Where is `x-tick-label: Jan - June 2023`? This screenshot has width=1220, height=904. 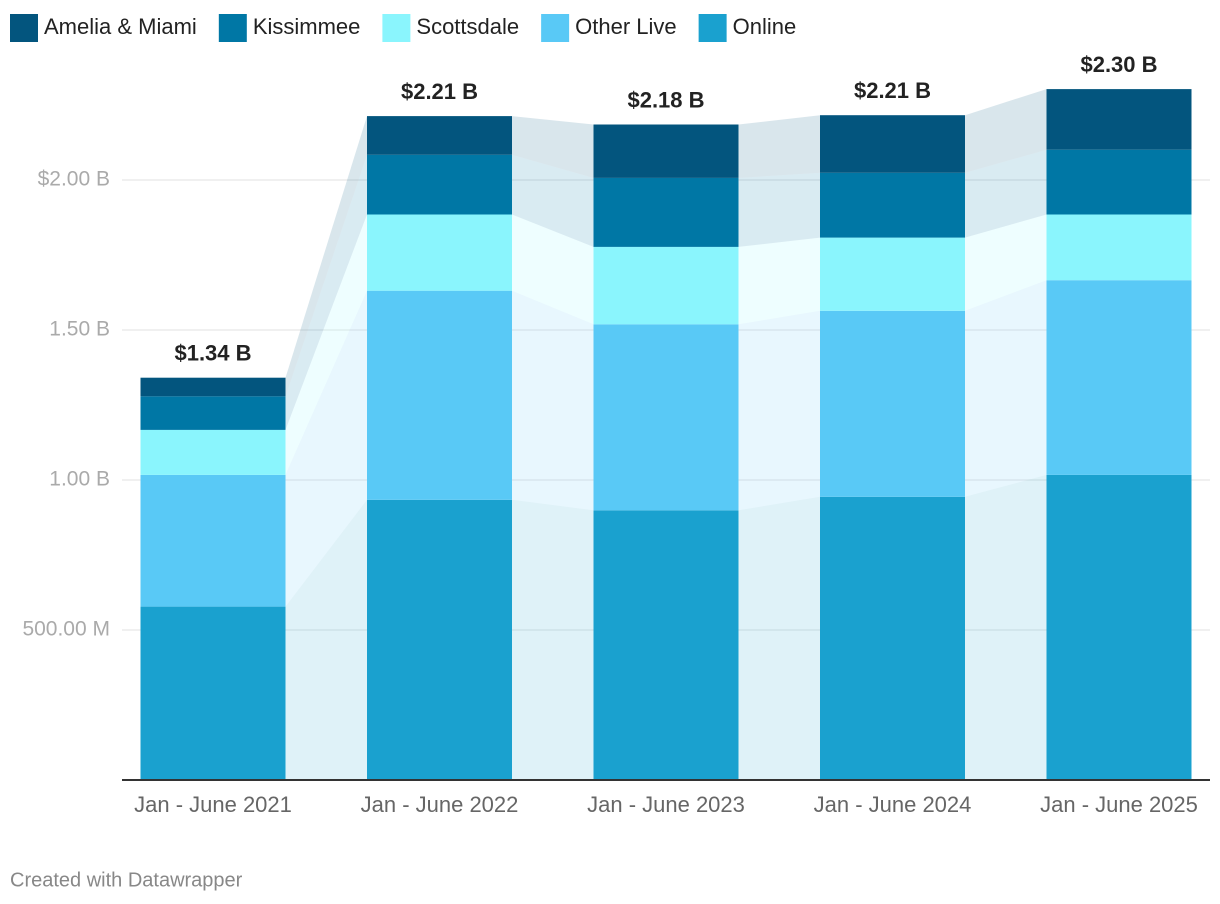 x-tick-label: Jan - June 2023 is located at coordinates (666, 804).